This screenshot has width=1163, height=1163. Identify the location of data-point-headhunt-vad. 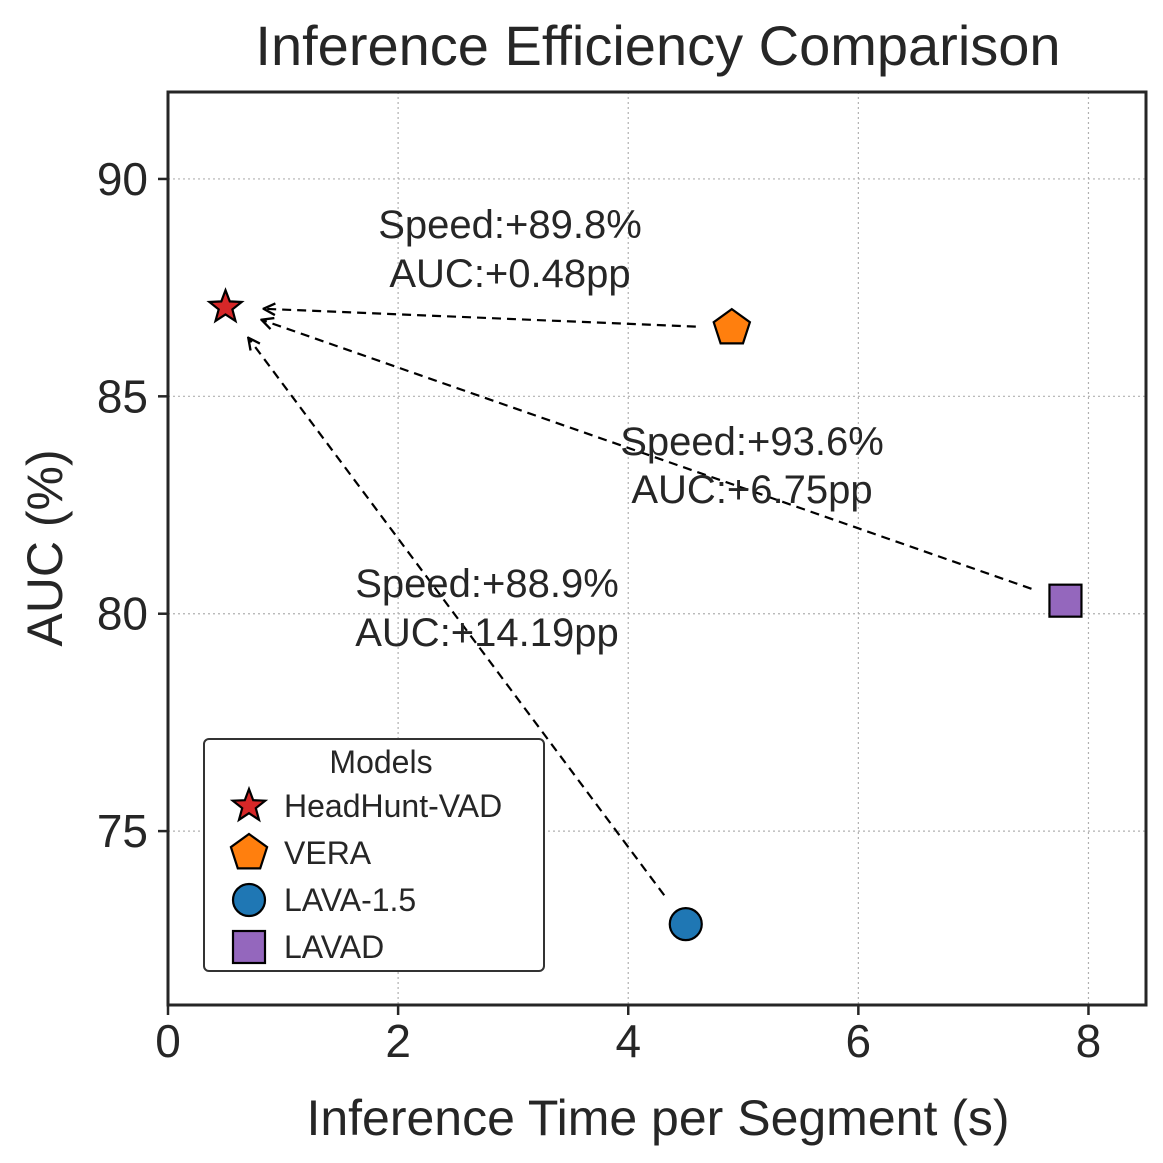
(225, 305).